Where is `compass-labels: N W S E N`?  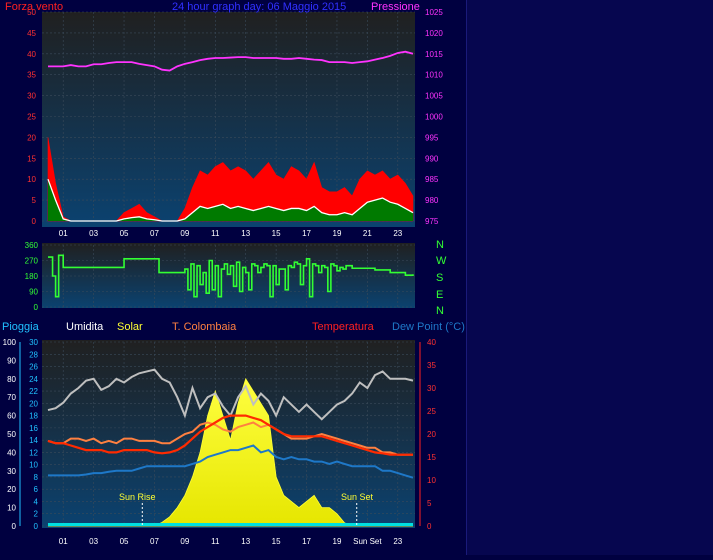 compass-labels: N W S E N is located at coordinates (441, 278).